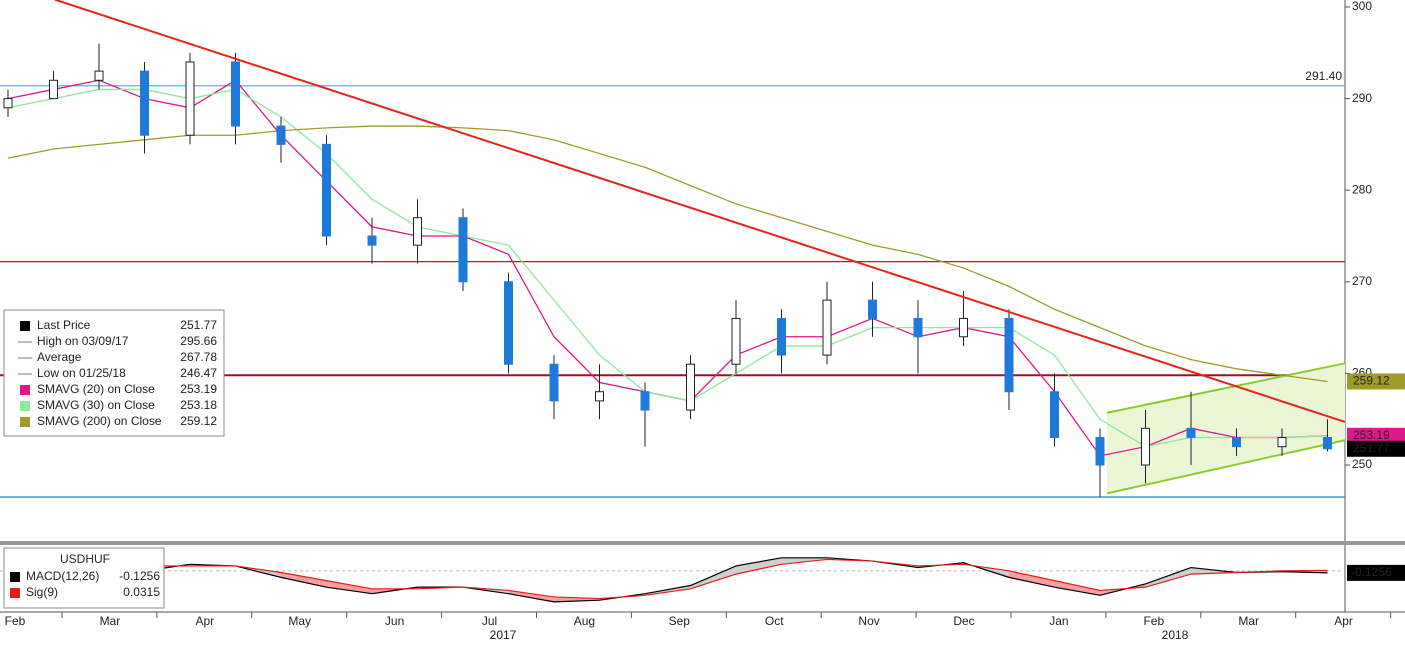 The height and width of the screenshot is (647, 1405). Describe the element at coordinates (198, 389) in the screenshot. I see `legend-value: 253.19` at that location.